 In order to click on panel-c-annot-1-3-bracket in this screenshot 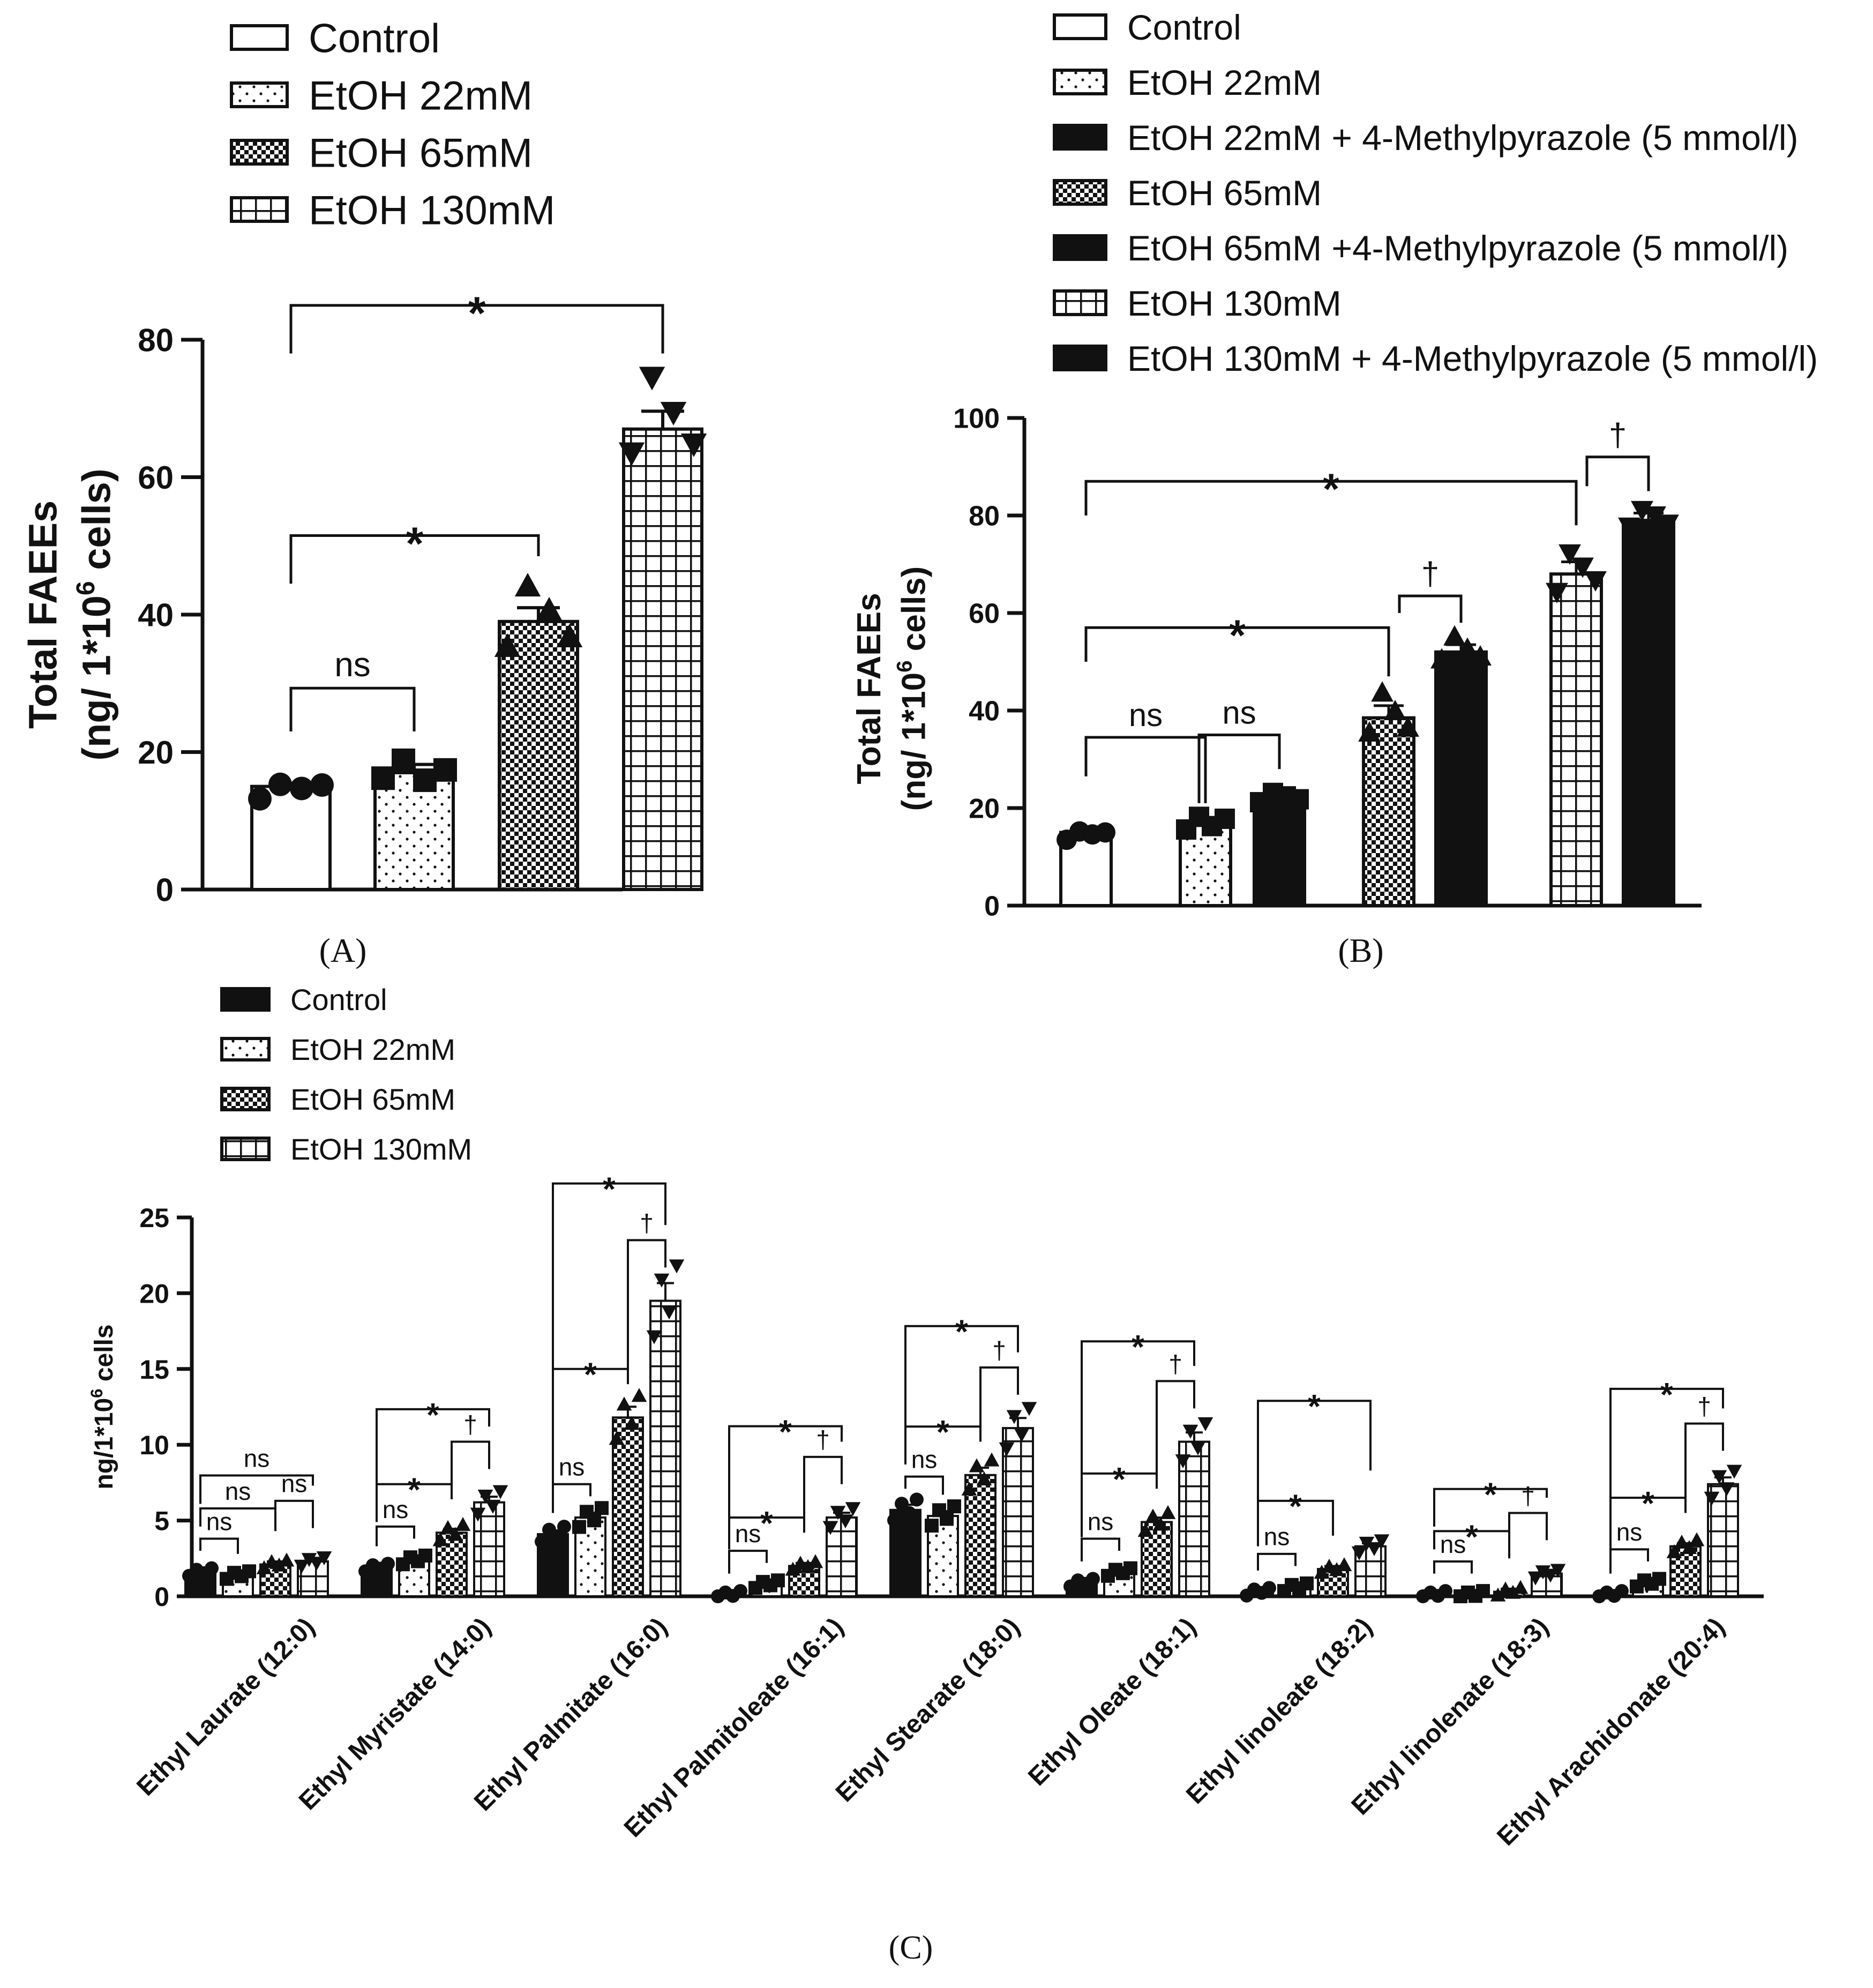, I will do `click(294, 1513)`.